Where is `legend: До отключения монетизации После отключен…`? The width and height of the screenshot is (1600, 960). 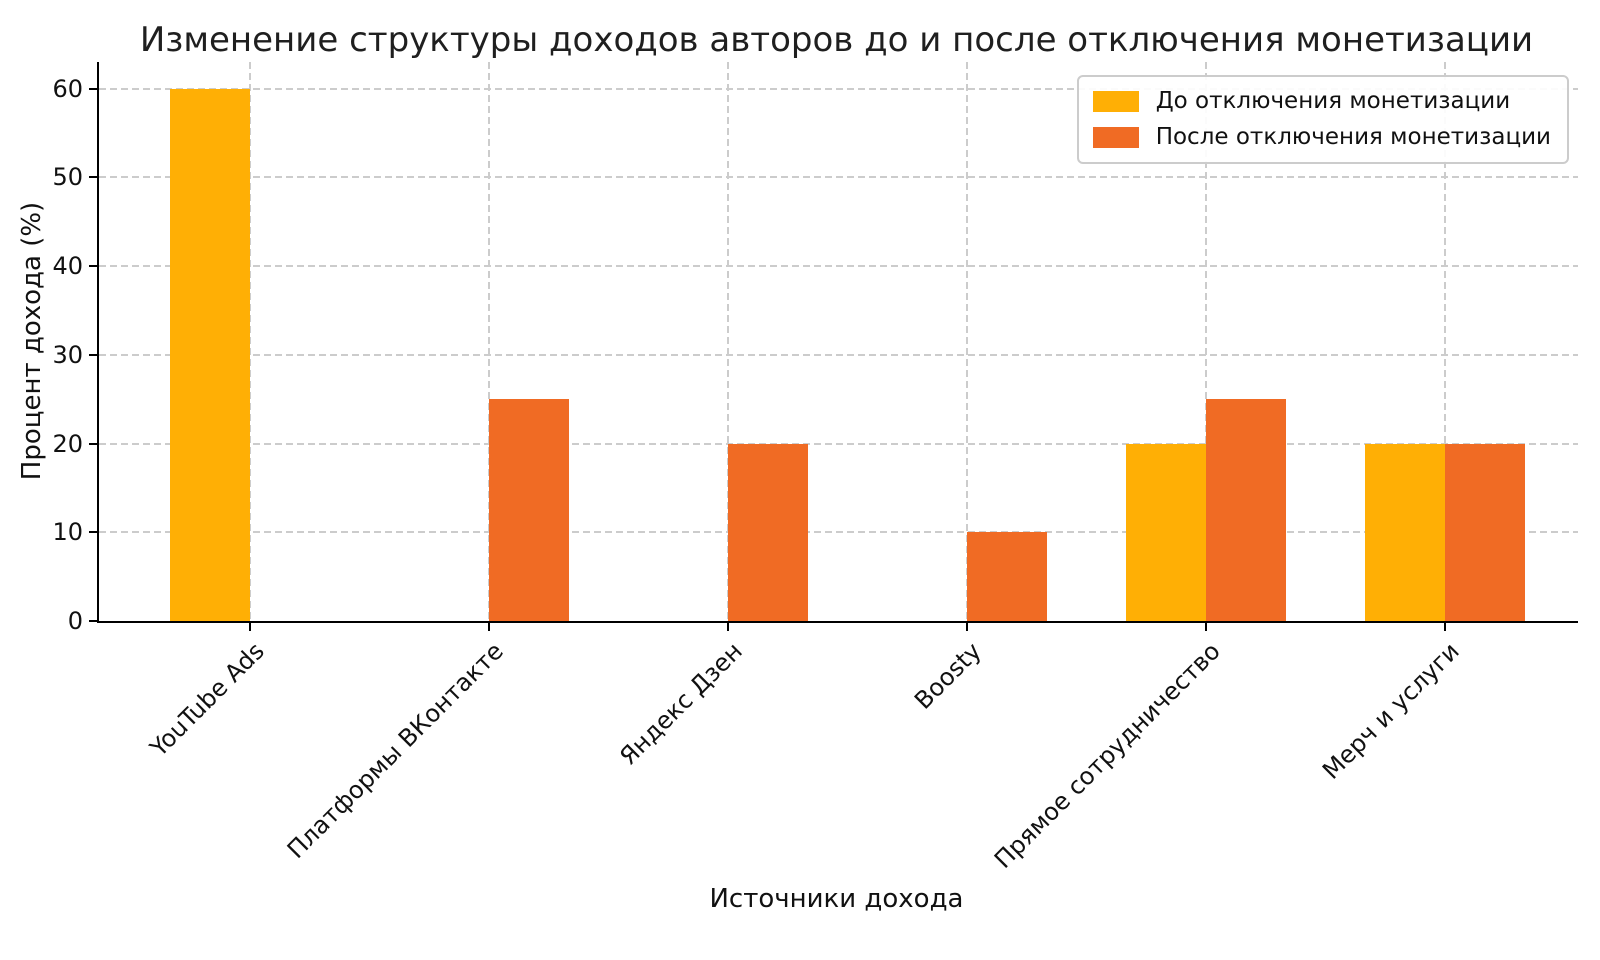
legend: До отключения монетизации После отключен… is located at coordinates (1322, 119).